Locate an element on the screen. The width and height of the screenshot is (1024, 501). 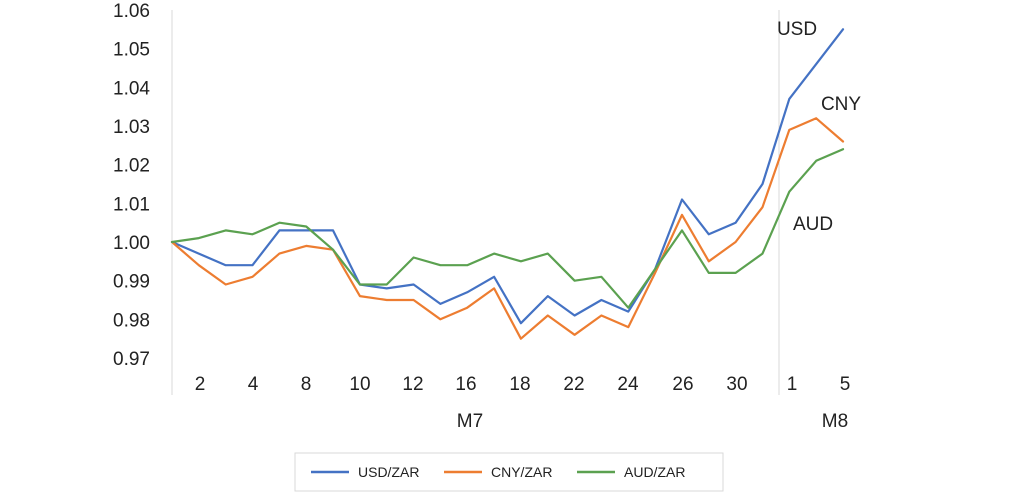
x-tick-label: 5 is located at coordinates (845, 384).